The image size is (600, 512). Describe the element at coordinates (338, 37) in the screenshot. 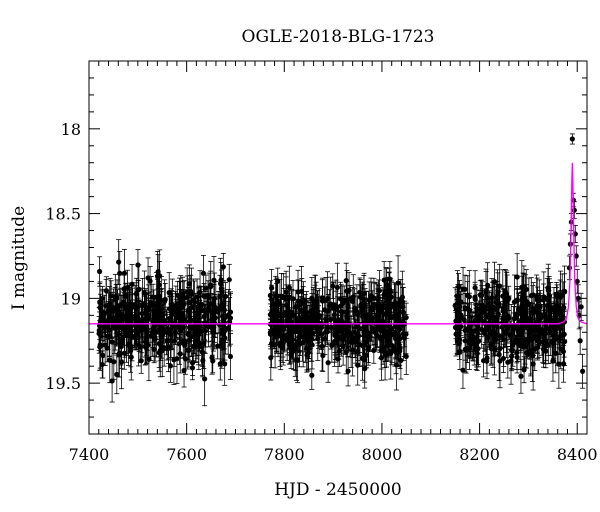

I see `chart-title: OGLE-2018-BLG-1723` at that location.